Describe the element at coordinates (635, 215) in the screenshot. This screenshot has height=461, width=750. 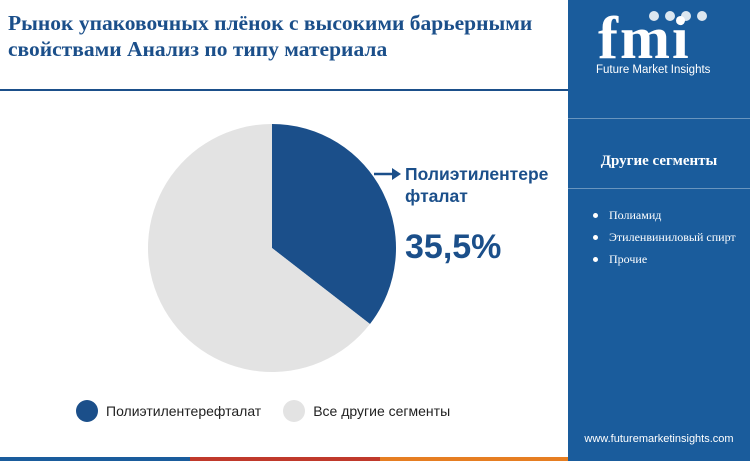
I see `segment-label: Полиамид` at that location.